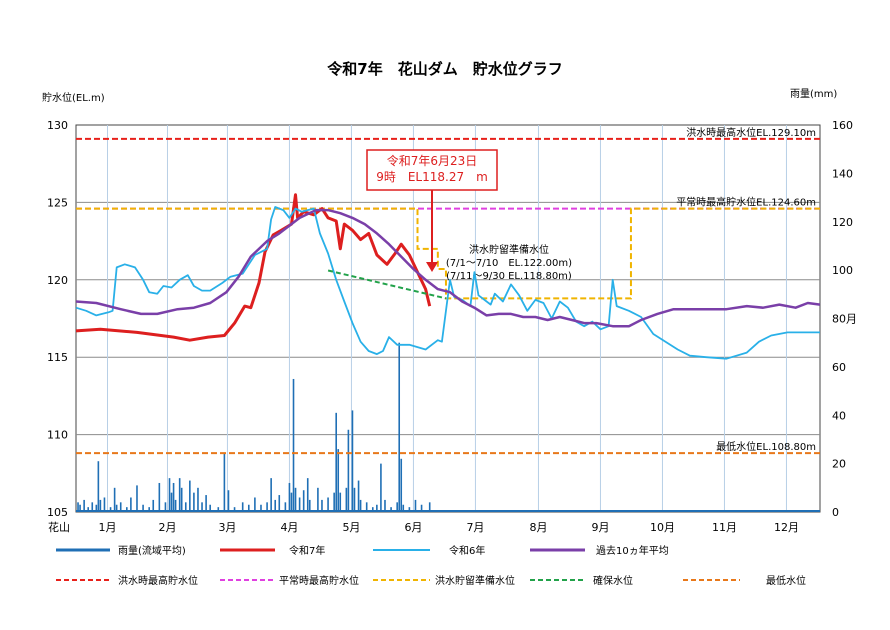  I want to click on x-tick-month: 11月, so click(724, 527).